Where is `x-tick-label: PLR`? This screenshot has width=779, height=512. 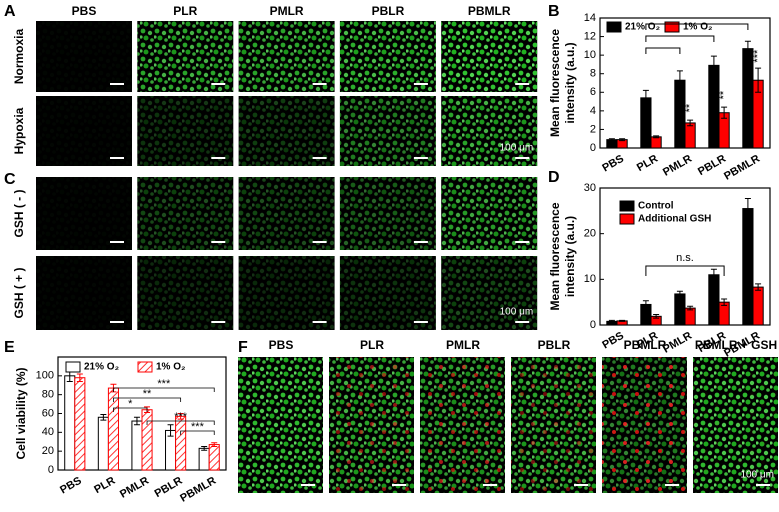 x-tick-label: PLR is located at coordinates (104, 485).